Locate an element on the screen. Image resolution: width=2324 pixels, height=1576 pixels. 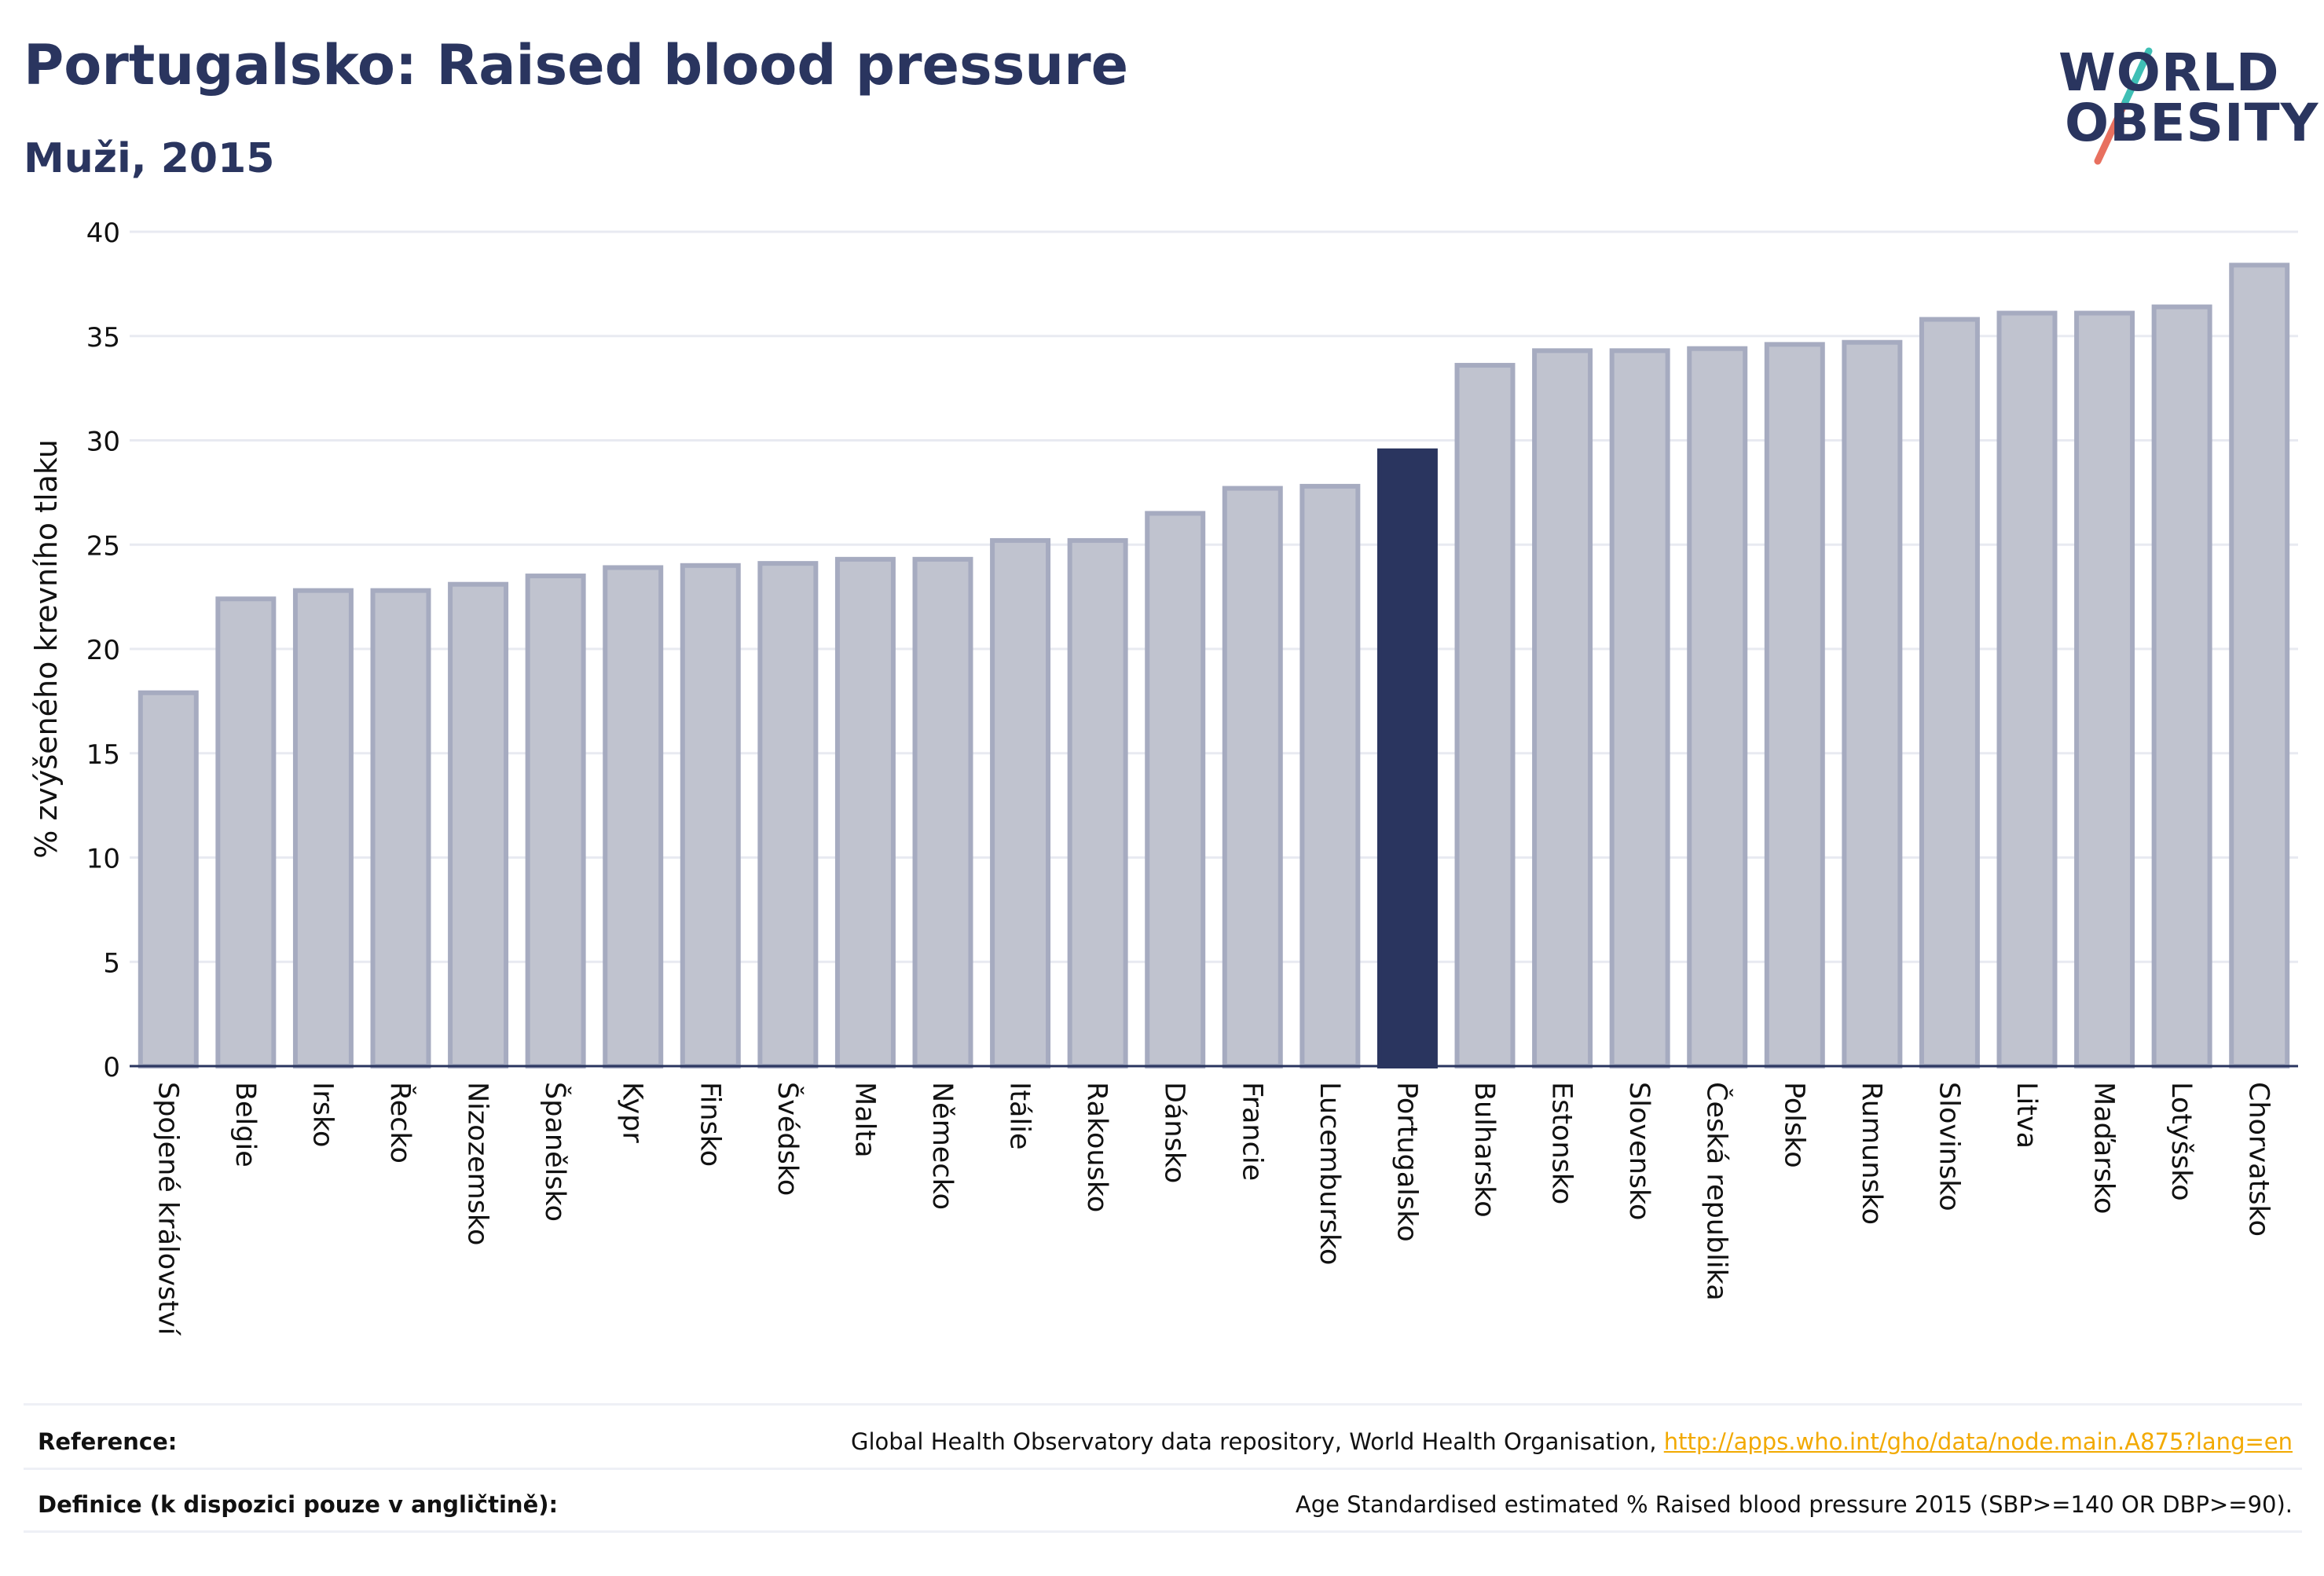
x-tick-label: Kypr is located at coordinates (632, 1112).